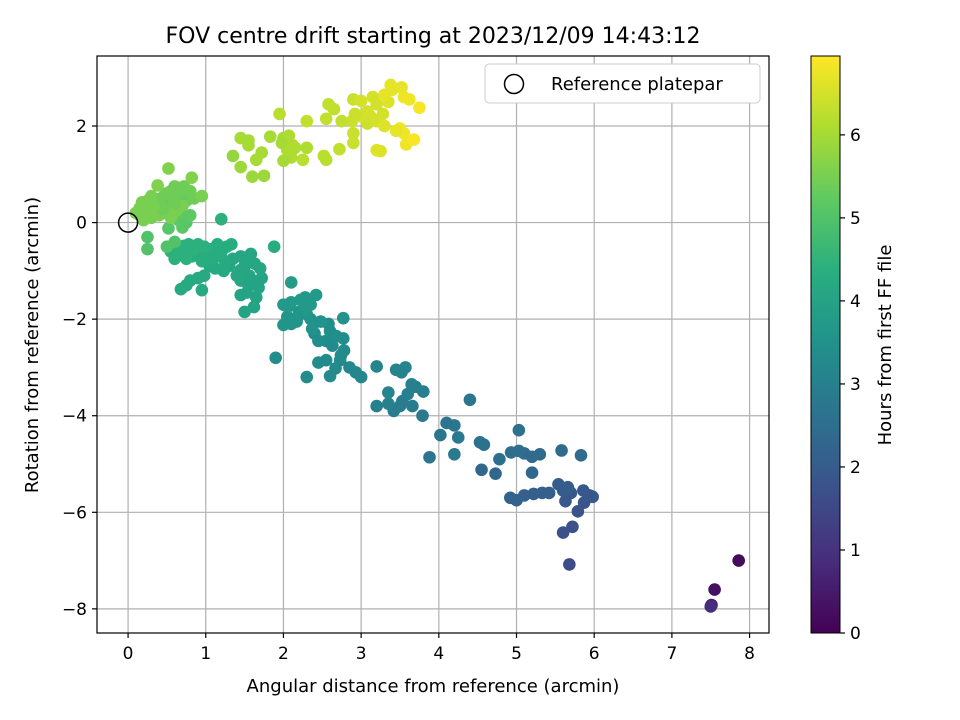  I want to click on y-tick-label: −8, so click(74, 610).